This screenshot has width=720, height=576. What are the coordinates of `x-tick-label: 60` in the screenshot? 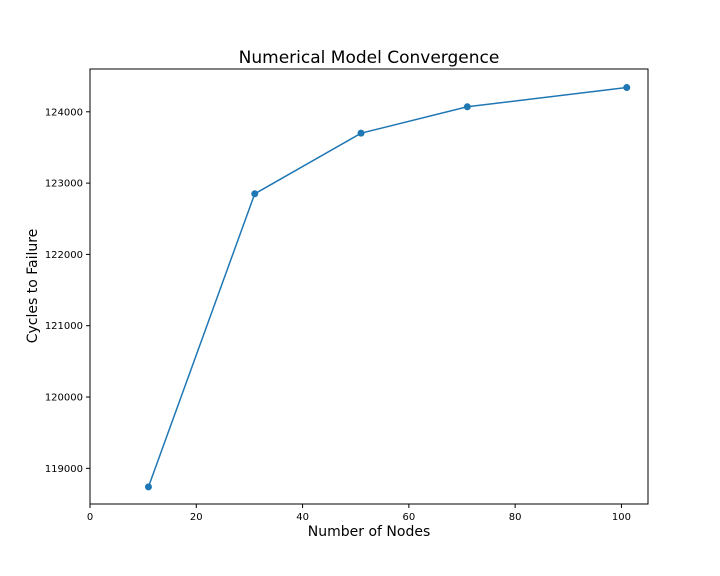 It's located at (408, 517).